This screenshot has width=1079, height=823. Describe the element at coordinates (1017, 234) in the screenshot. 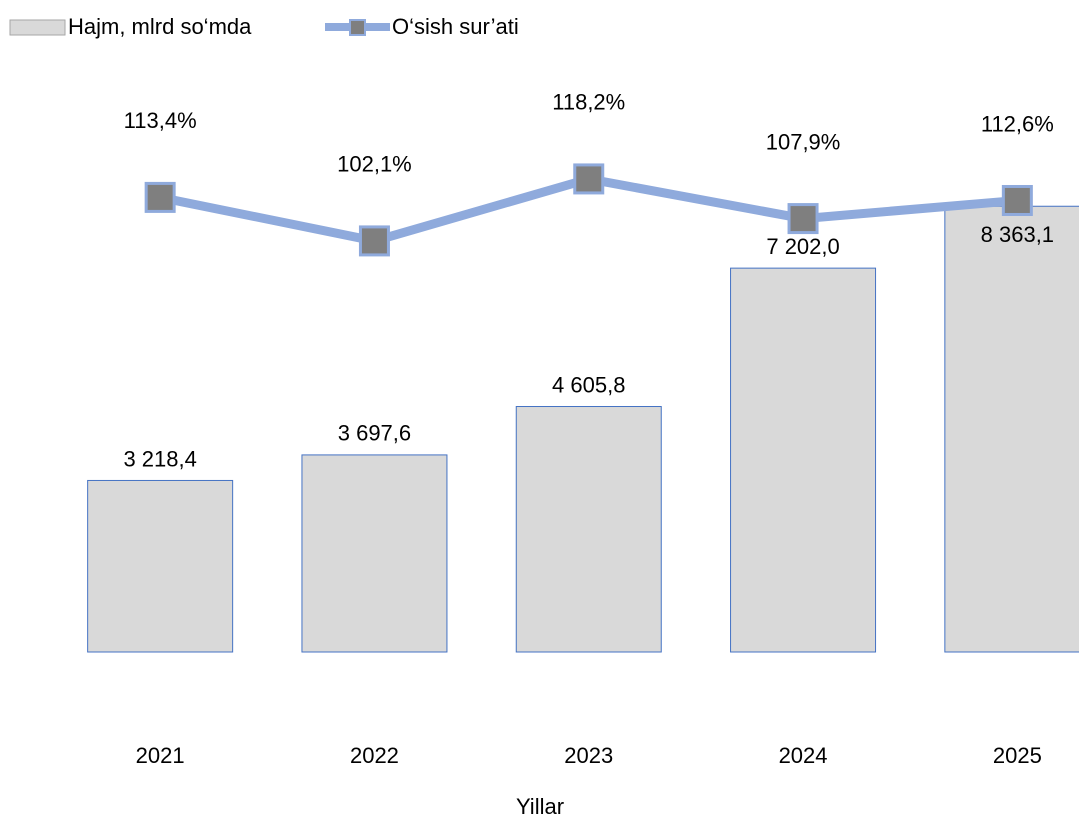

I see `bar-value-label: 8 363,1` at that location.